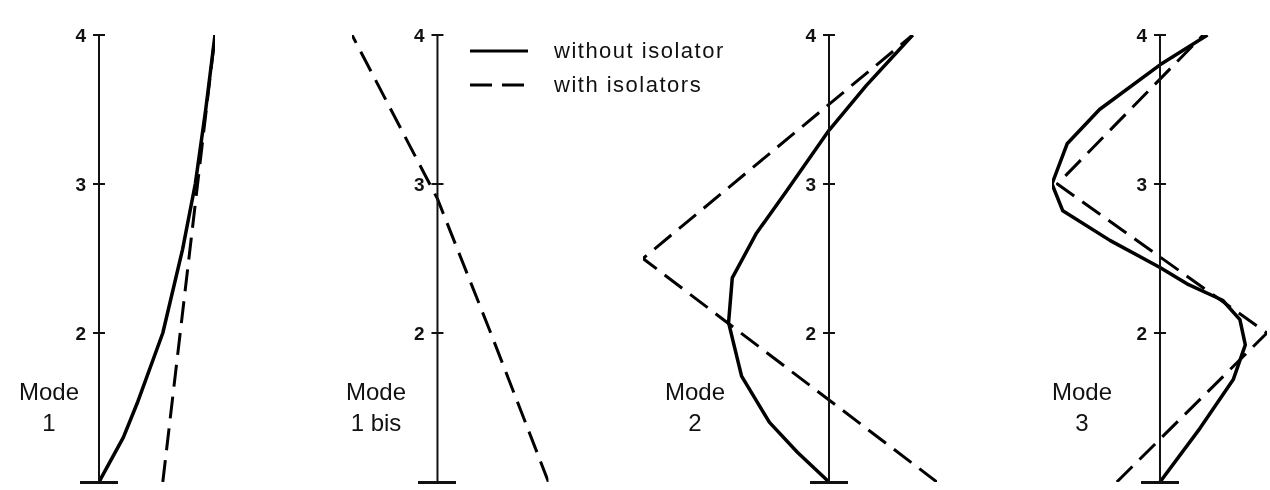  I want to click on text: Mode 1, so click(48, 407).